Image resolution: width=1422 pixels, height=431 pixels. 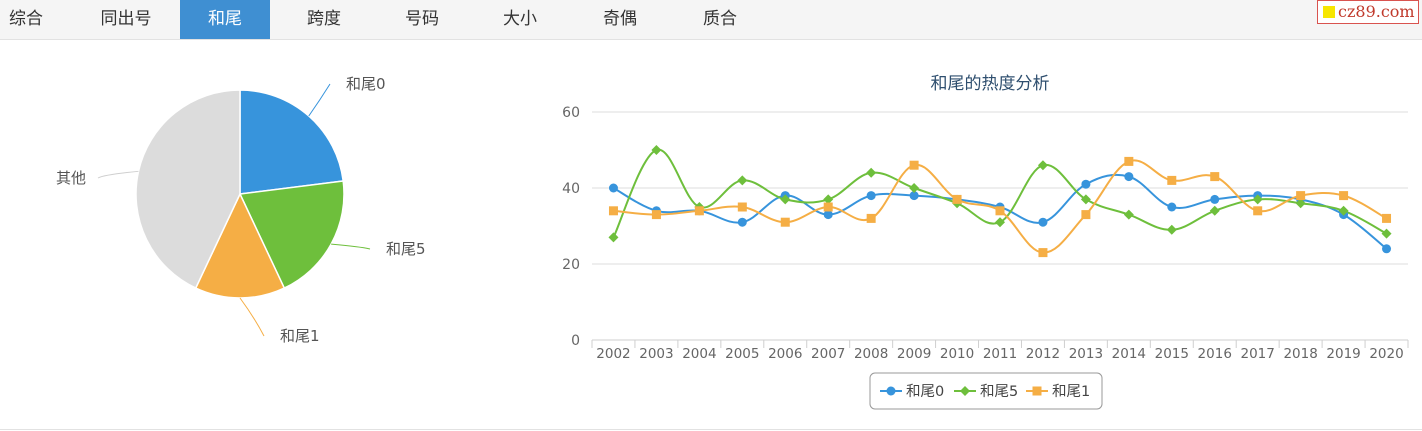 What do you see at coordinates (225, 19) in the screenshot?
I see `tab-3: 和尾` at bounding box center [225, 19].